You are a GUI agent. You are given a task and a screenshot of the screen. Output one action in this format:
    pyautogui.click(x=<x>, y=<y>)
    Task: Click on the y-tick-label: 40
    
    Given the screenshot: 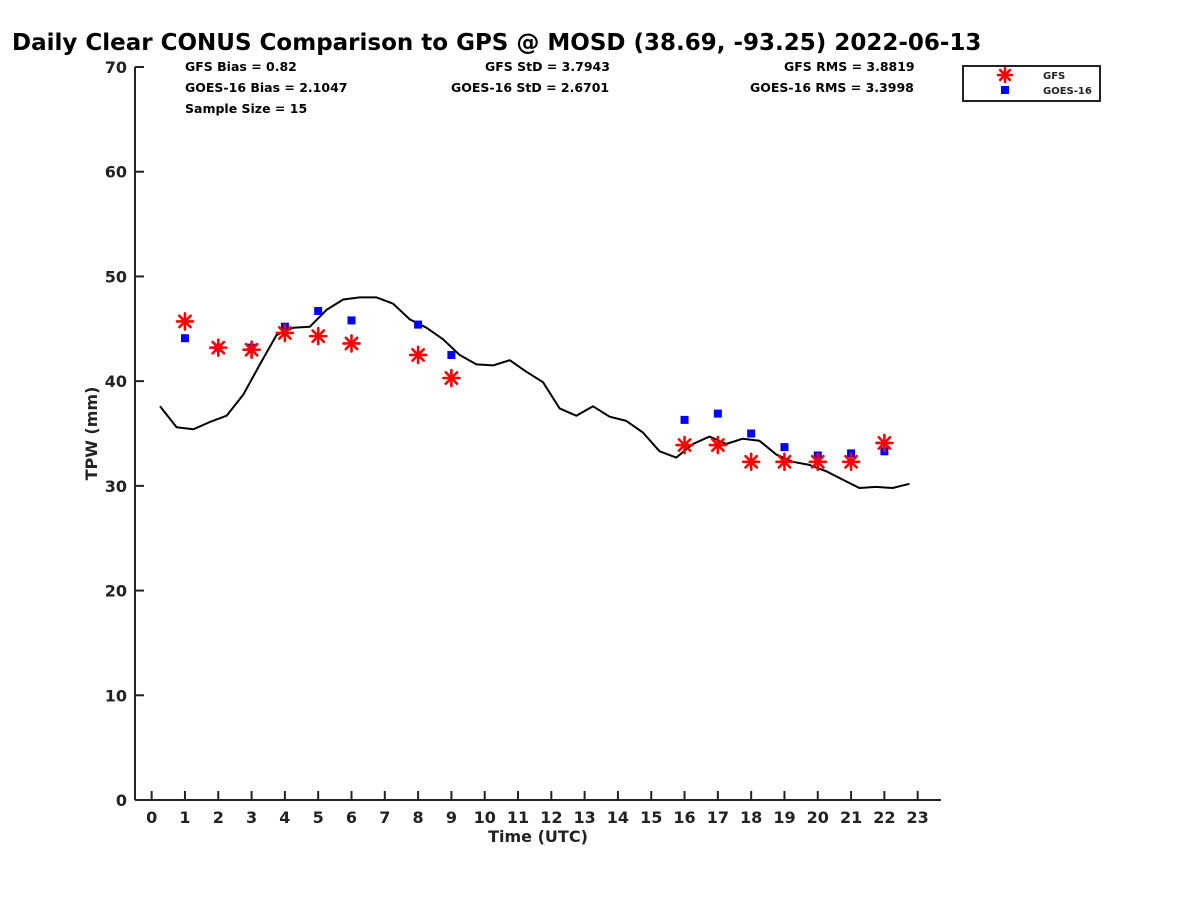 What is the action you would take?
    pyautogui.click(x=116, y=381)
    